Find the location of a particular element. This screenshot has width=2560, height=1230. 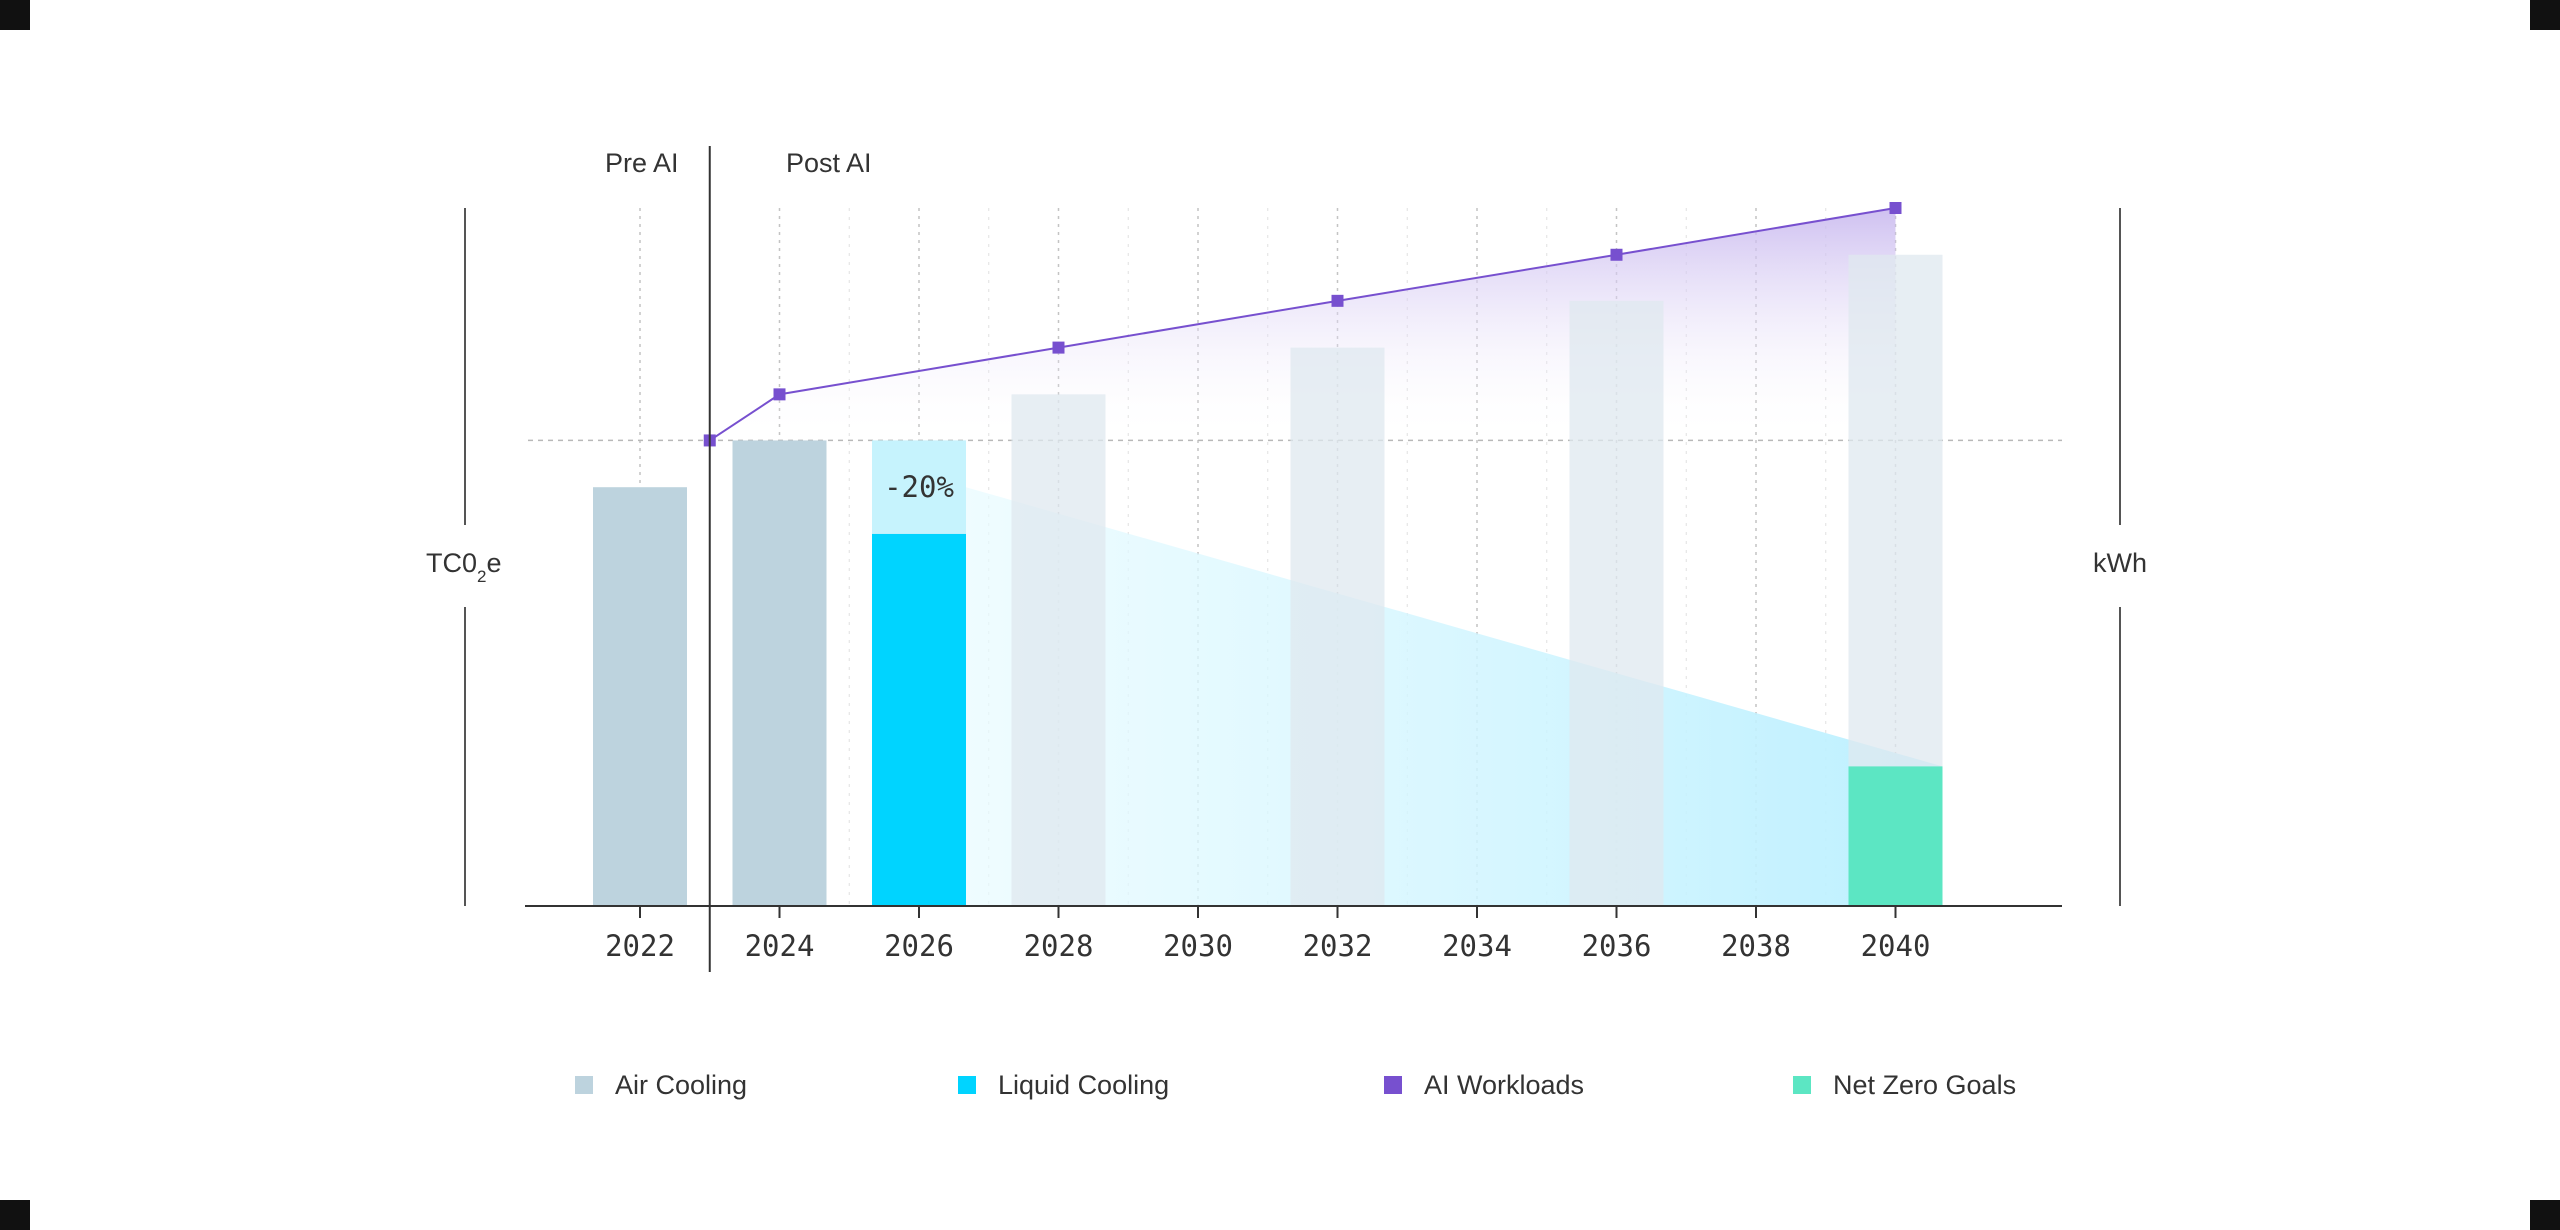

bar-air-cooling-2022 is located at coordinates (640, 696).